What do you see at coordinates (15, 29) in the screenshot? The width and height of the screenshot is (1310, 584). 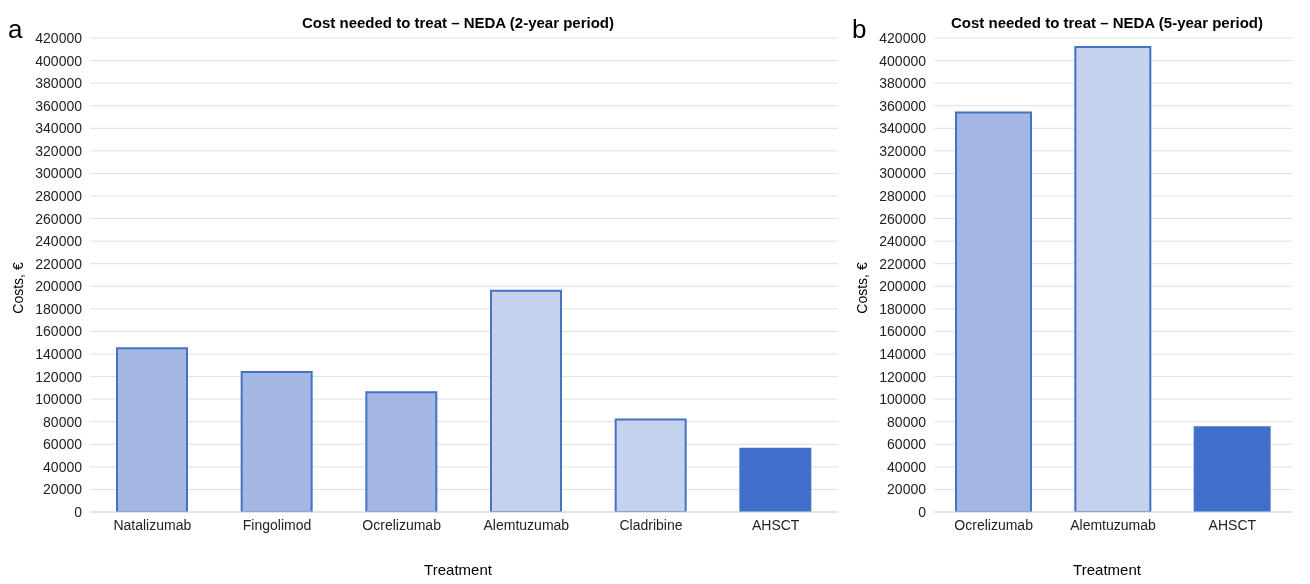 I see `text: a` at bounding box center [15, 29].